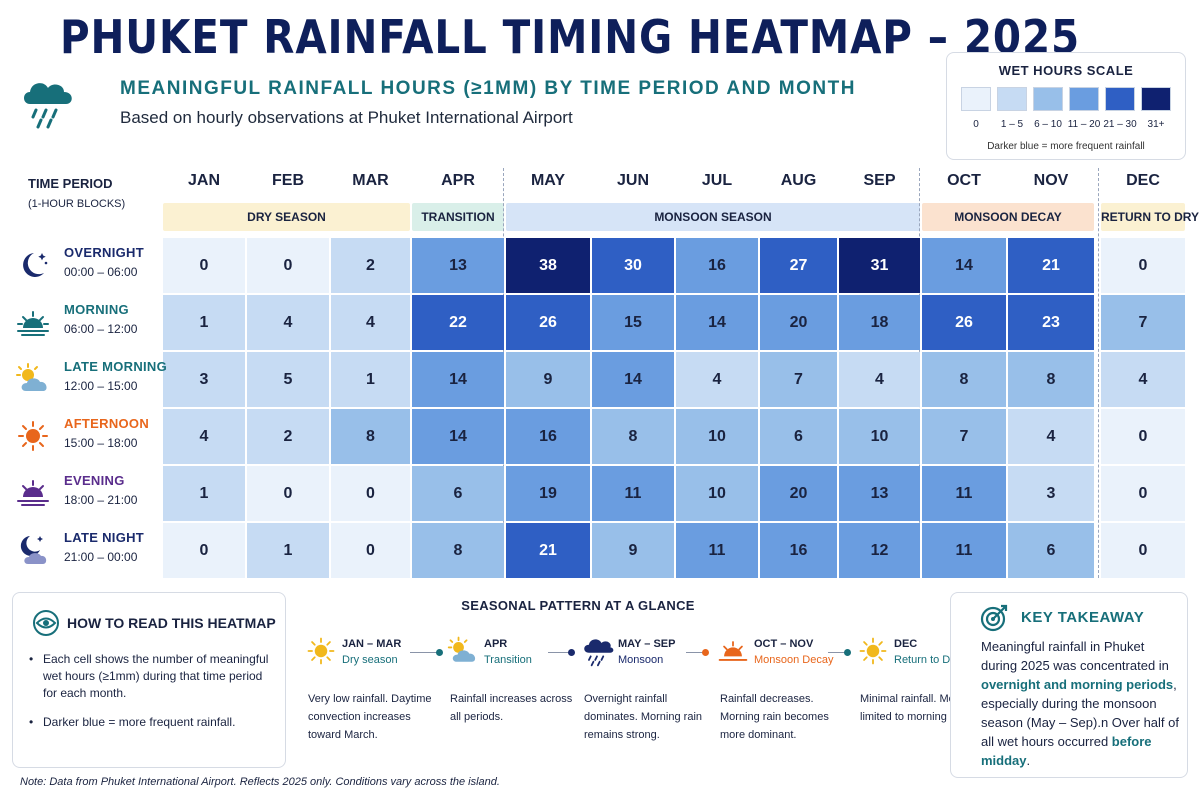 This screenshot has width=1200, height=800. I want to click on period-time: 00:00 – 06:00, so click(101, 272).